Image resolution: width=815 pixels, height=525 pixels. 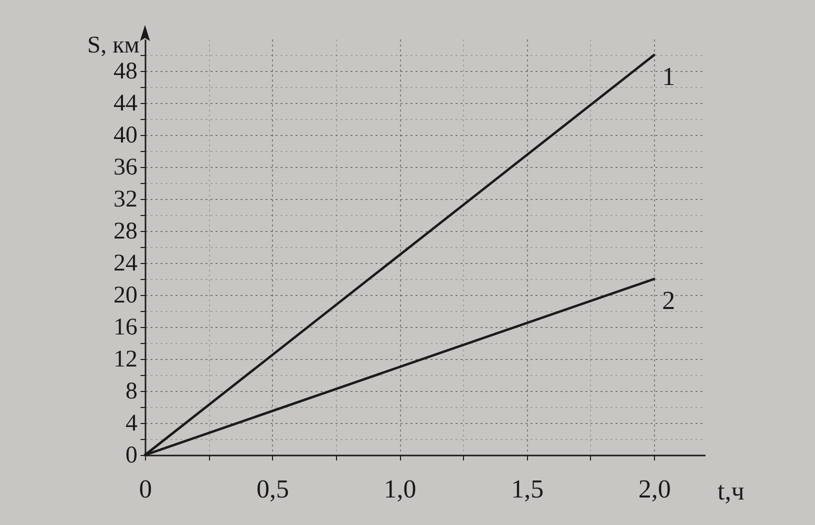 What do you see at coordinates (113, 45) in the screenshot?
I see `y-axis-title: S, км` at bounding box center [113, 45].